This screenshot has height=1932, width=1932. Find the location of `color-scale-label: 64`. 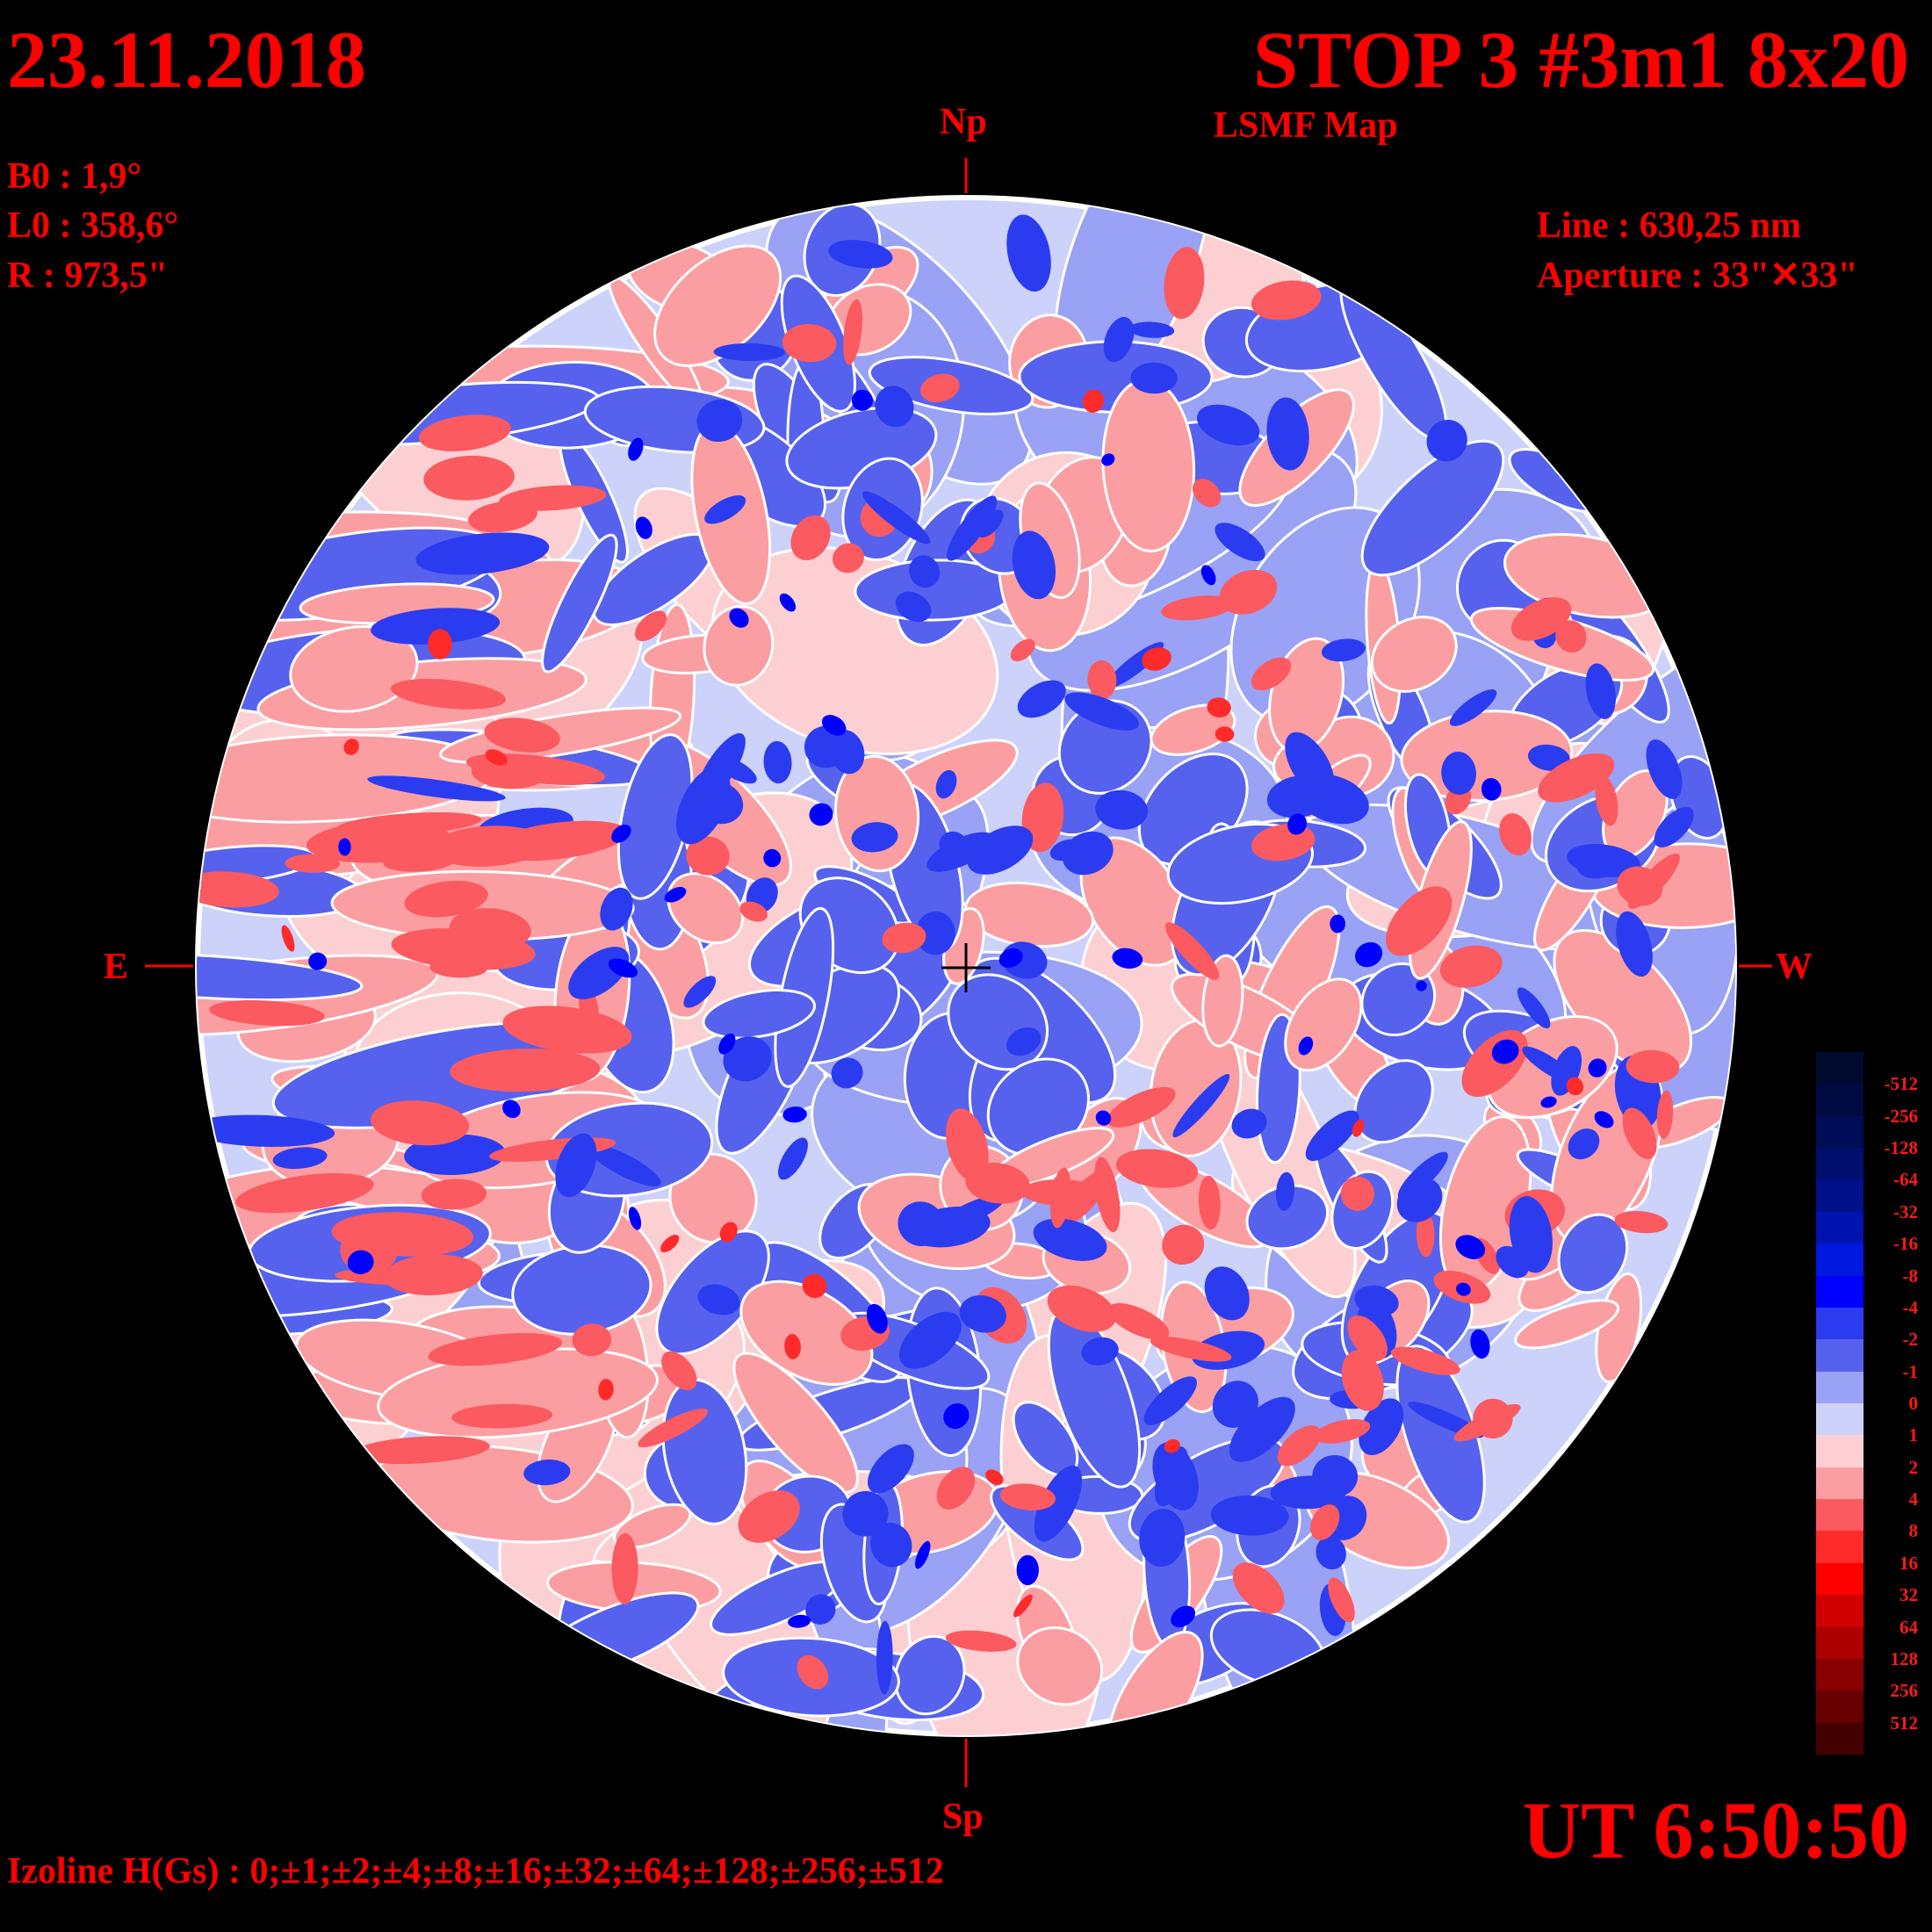

color-scale-label: 64 is located at coordinates (1909, 1627).